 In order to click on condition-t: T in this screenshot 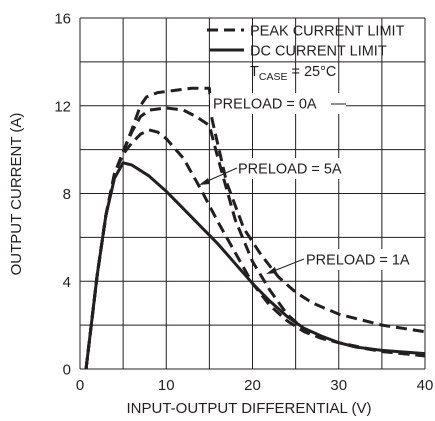, I will do `click(254, 72)`.